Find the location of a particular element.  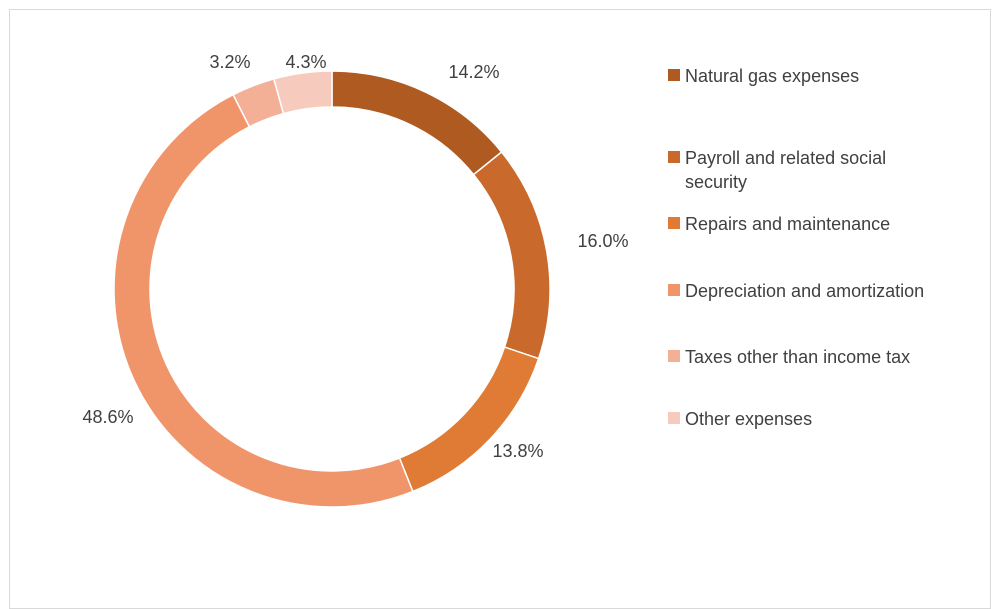

legend-label: Depreciation and amortization is located at coordinates (805, 291).